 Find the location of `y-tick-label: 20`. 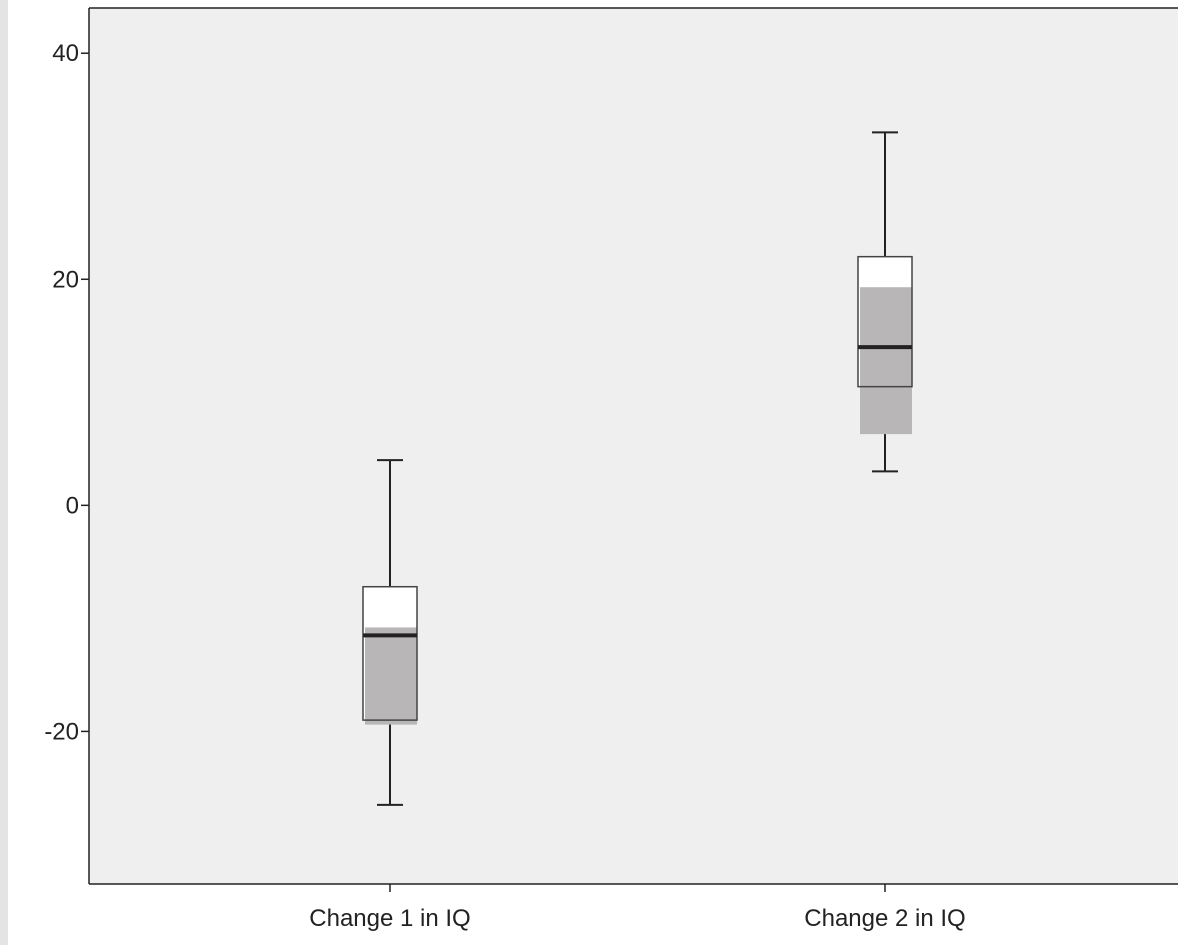

y-tick-label: 20 is located at coordinates (65, 279).